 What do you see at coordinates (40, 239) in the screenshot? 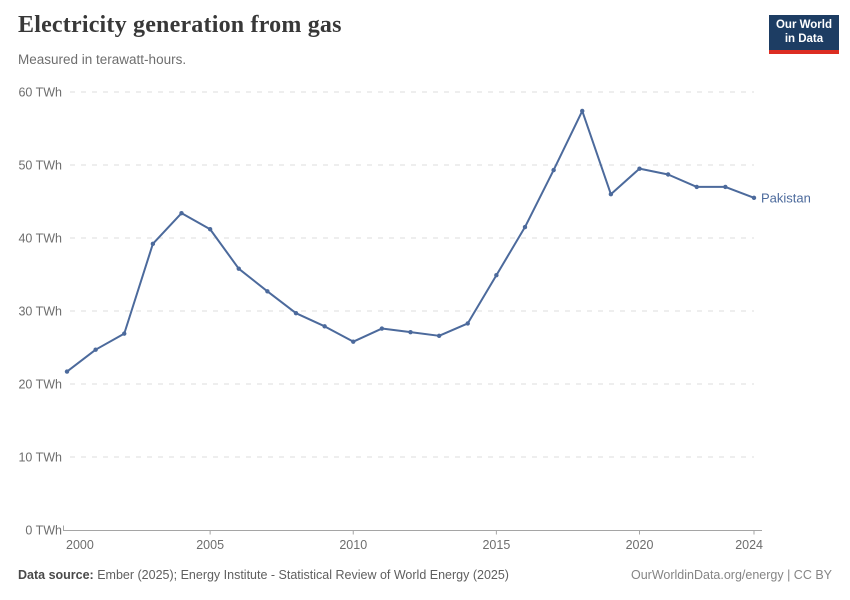
I see `y-axis-tick-label: 40 TWh` at bounding box center [40, 239].